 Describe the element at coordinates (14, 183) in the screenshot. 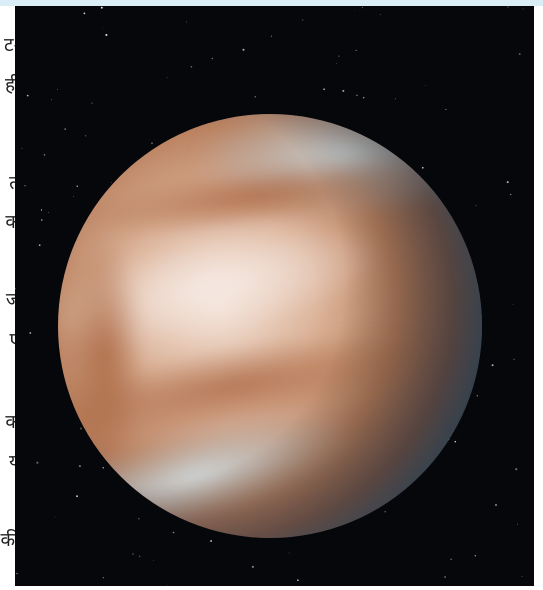

I see `text-fragment: त` at that location.